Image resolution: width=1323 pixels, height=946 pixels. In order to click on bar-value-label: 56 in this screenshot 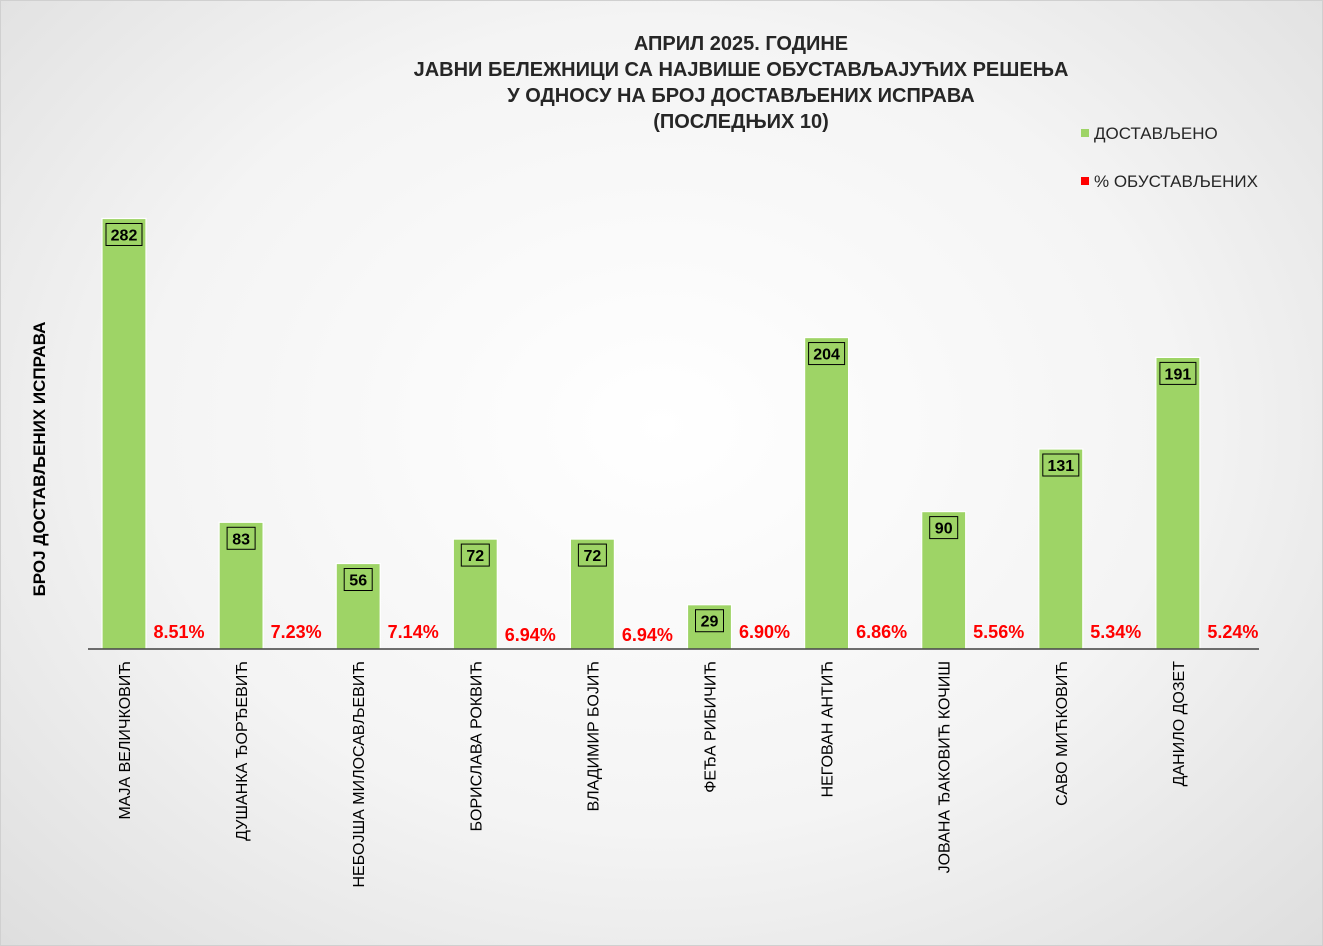, I will do `click(358, 581)`.